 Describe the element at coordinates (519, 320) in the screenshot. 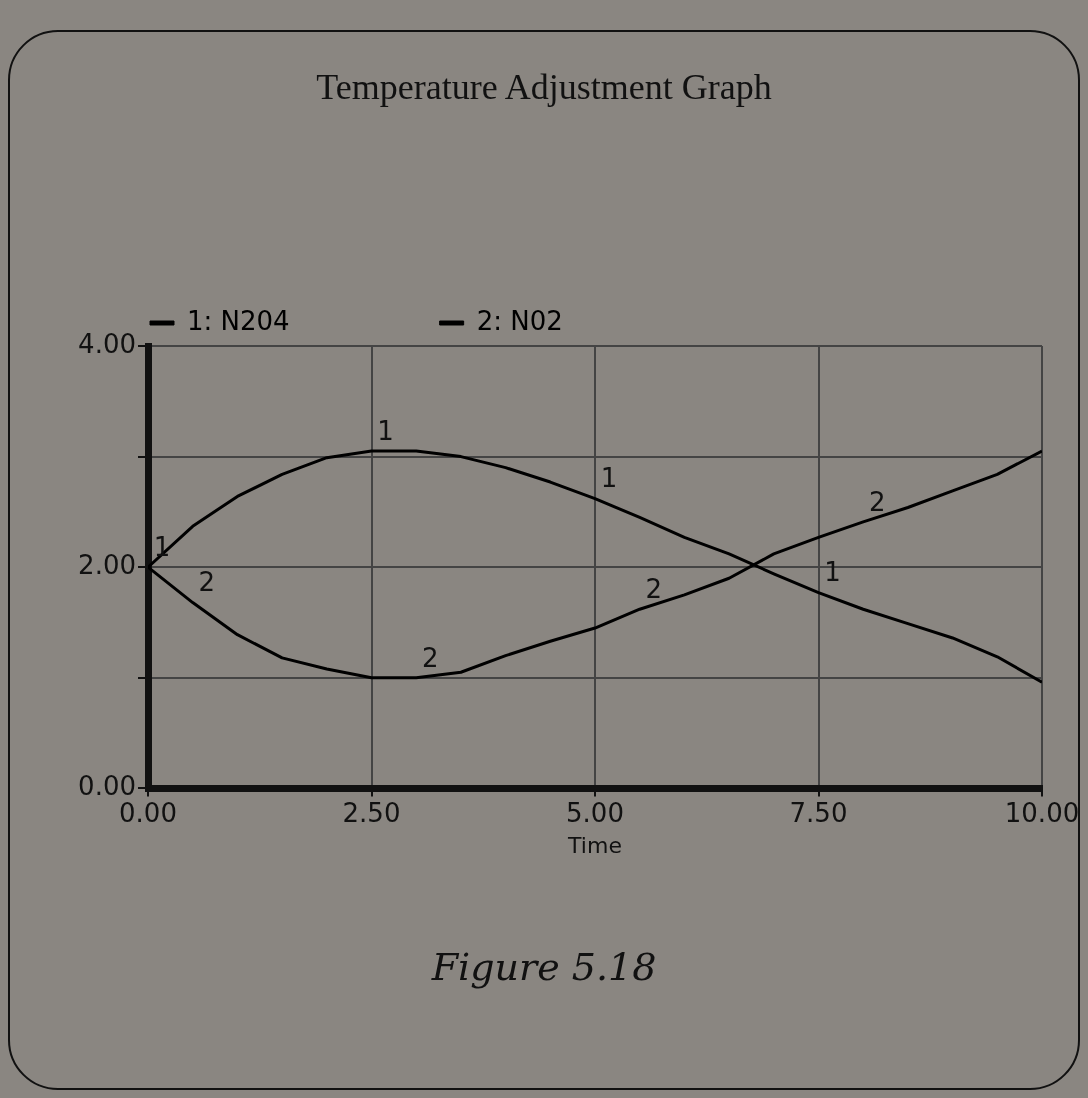

I see `legend-label: 2: N02` at that location.